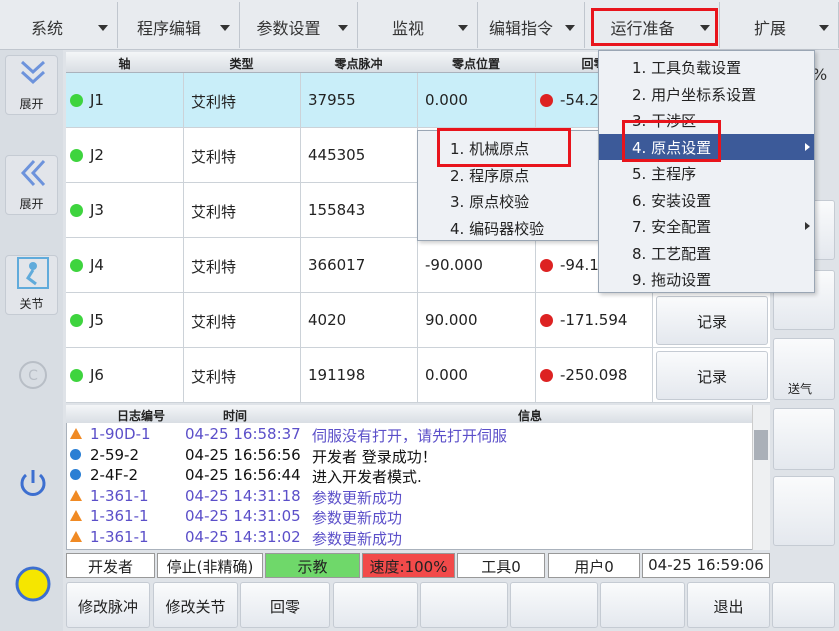 The width and height of the screenshot is (839, 631). I want to click on submenu-item: 3. 原点校验, so click(490, 202).